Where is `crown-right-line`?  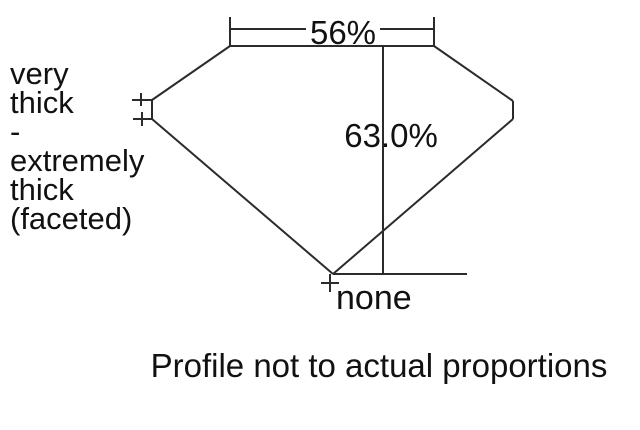
crown-right-line is located at coordinates (473, 73).